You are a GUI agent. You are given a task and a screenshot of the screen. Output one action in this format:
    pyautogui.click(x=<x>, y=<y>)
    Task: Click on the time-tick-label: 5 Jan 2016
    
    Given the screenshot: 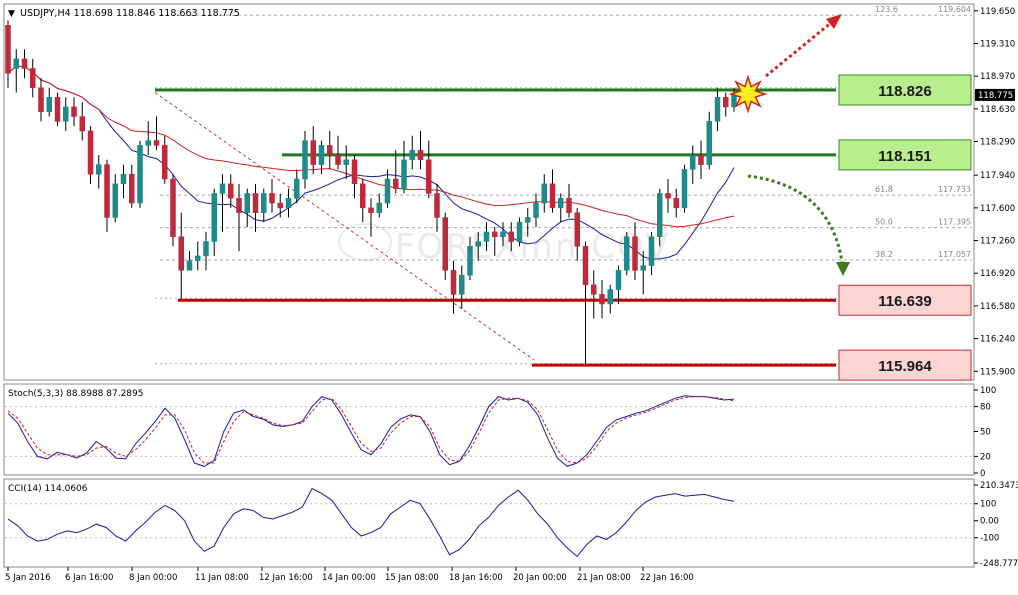 What is the action you would take?
    pyautogui.click(x=28, y=578)
    